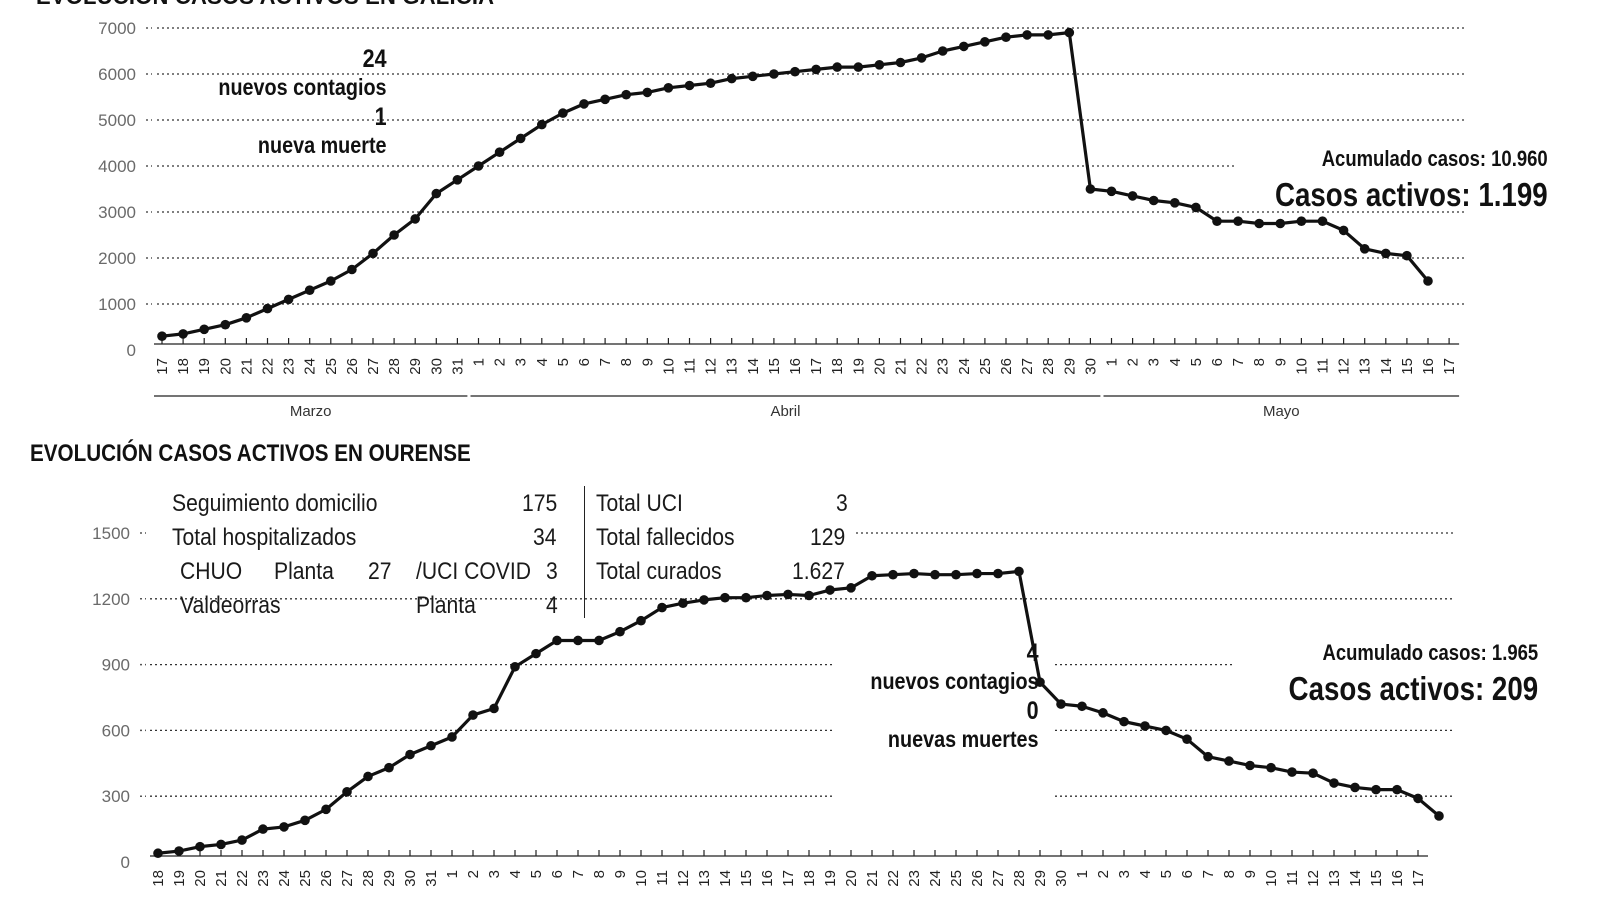  Describe the element at coordinates (158, 878) in the screenshot. I see `x-tick-label: 18` at that location.